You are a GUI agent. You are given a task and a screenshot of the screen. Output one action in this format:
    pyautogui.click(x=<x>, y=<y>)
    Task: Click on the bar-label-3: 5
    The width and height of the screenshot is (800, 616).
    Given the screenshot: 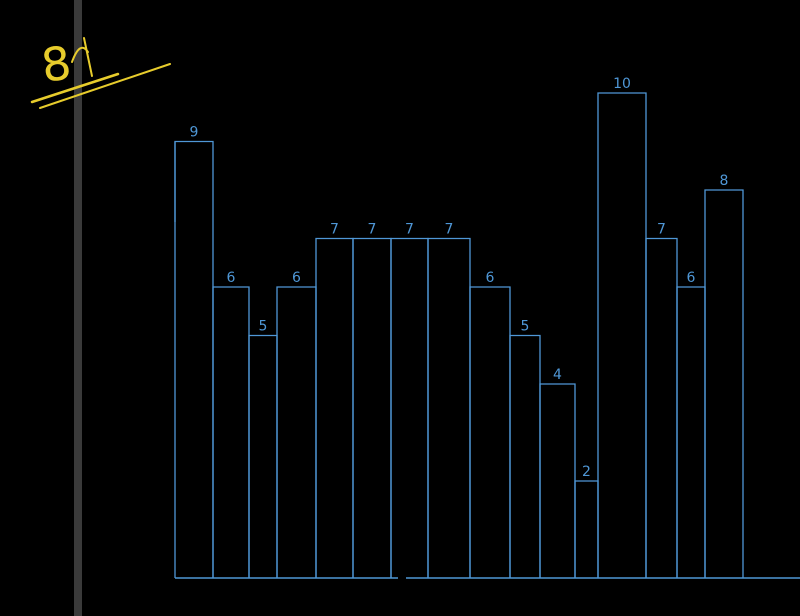 What is the action you would take?
    pyautogui.click(x=263, y=327)
    